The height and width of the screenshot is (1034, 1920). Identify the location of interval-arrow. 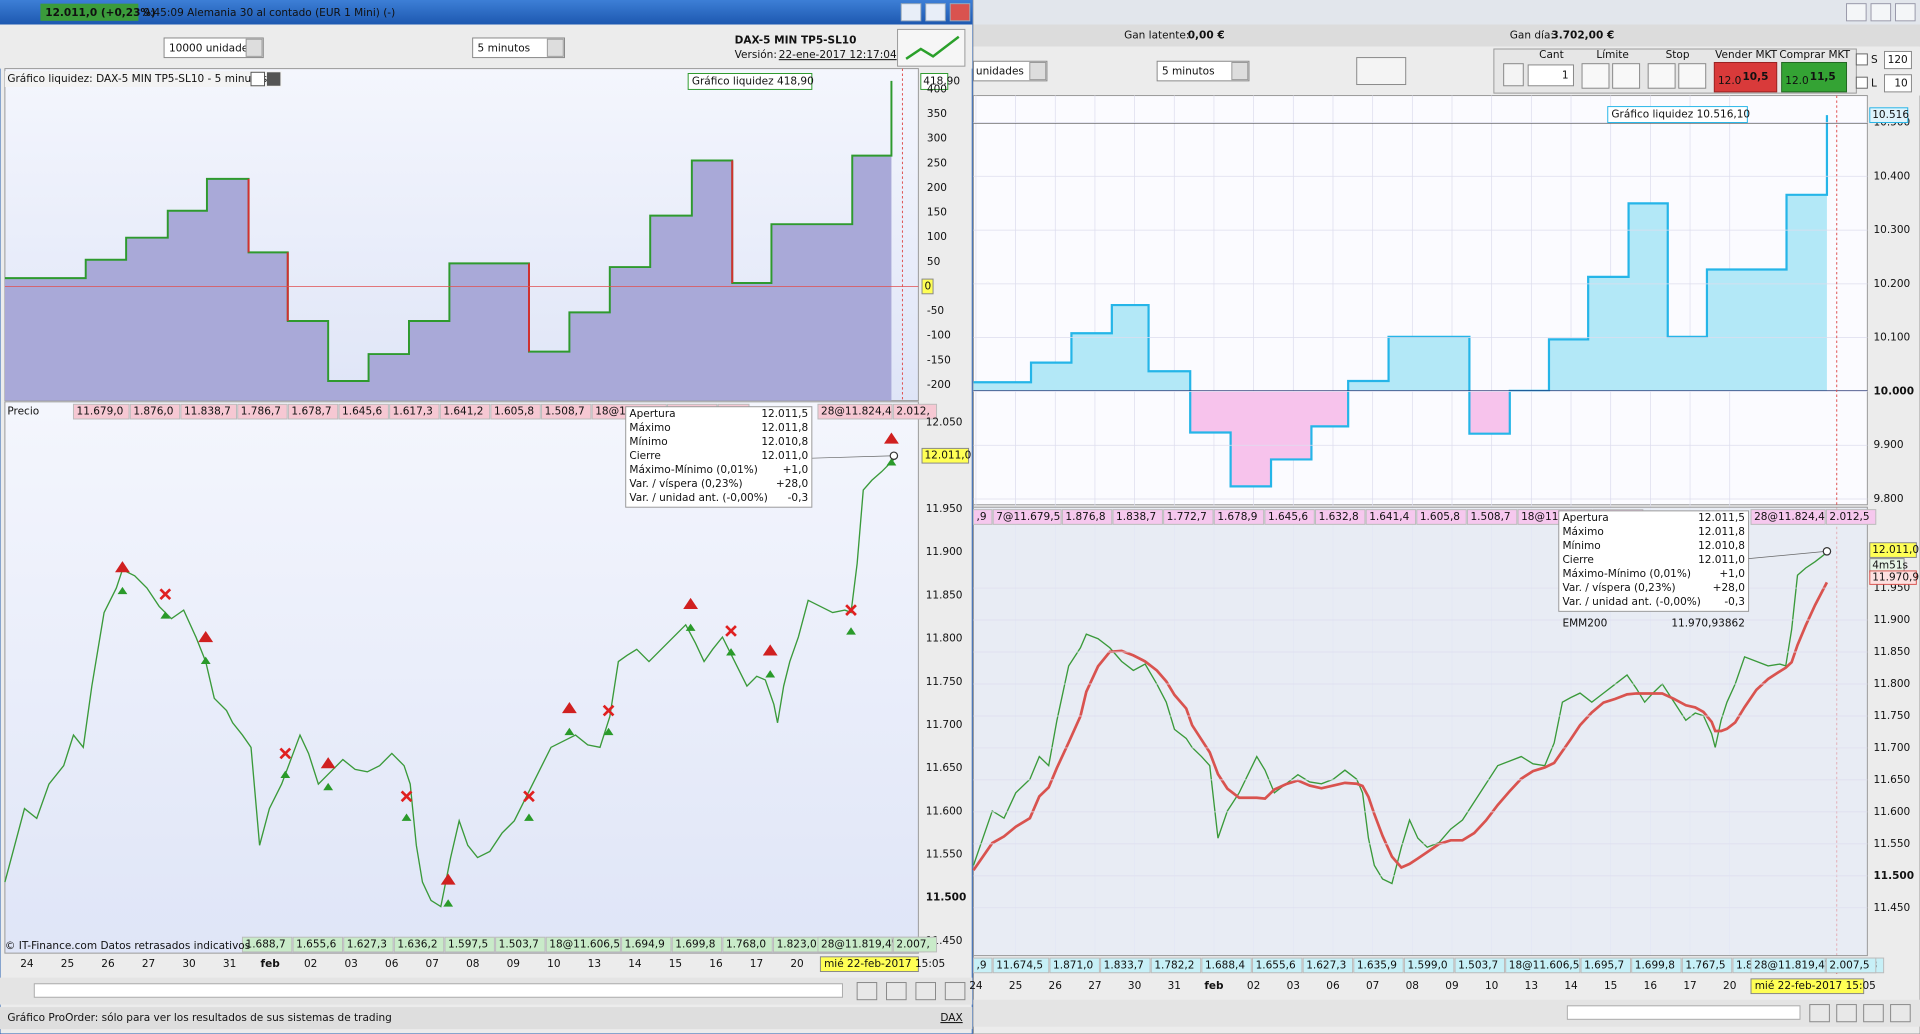
(1240, 71).